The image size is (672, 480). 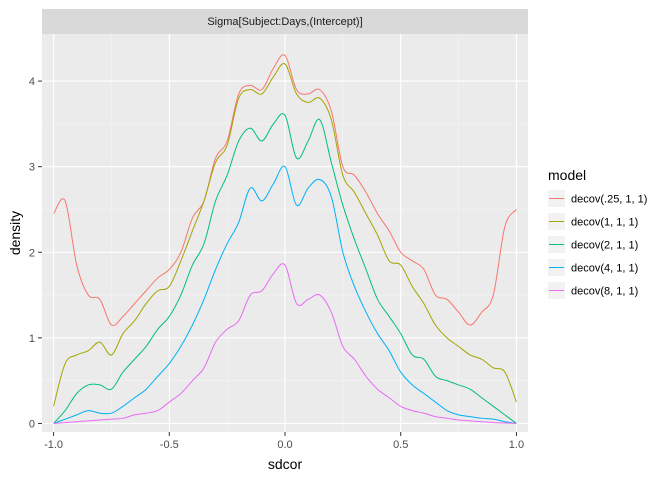 I want to click on legend-label: decov(.25, 1, 1), so click(x=609, y=200).